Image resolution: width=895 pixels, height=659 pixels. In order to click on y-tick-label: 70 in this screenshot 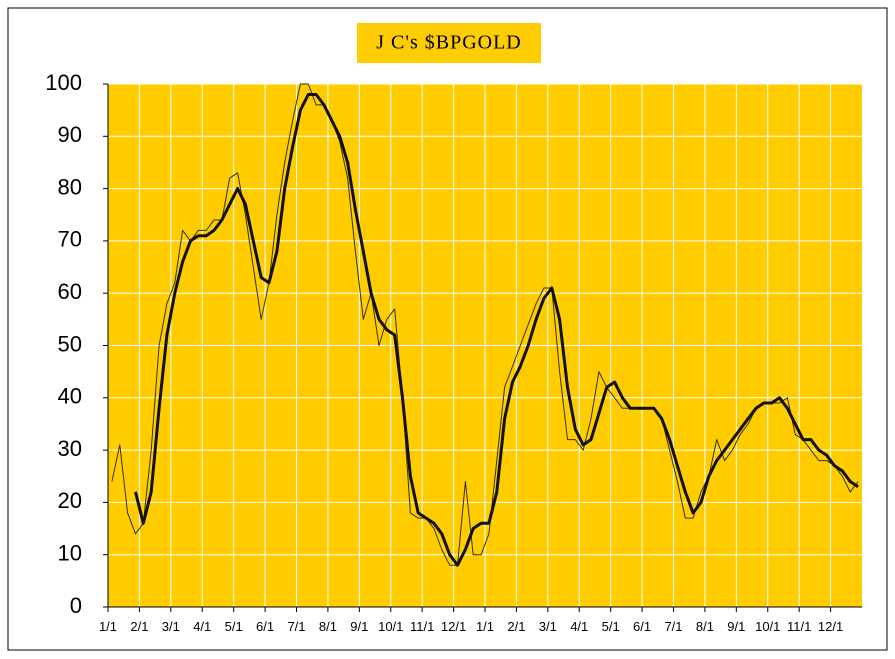, I will do `click(70, 239)`.